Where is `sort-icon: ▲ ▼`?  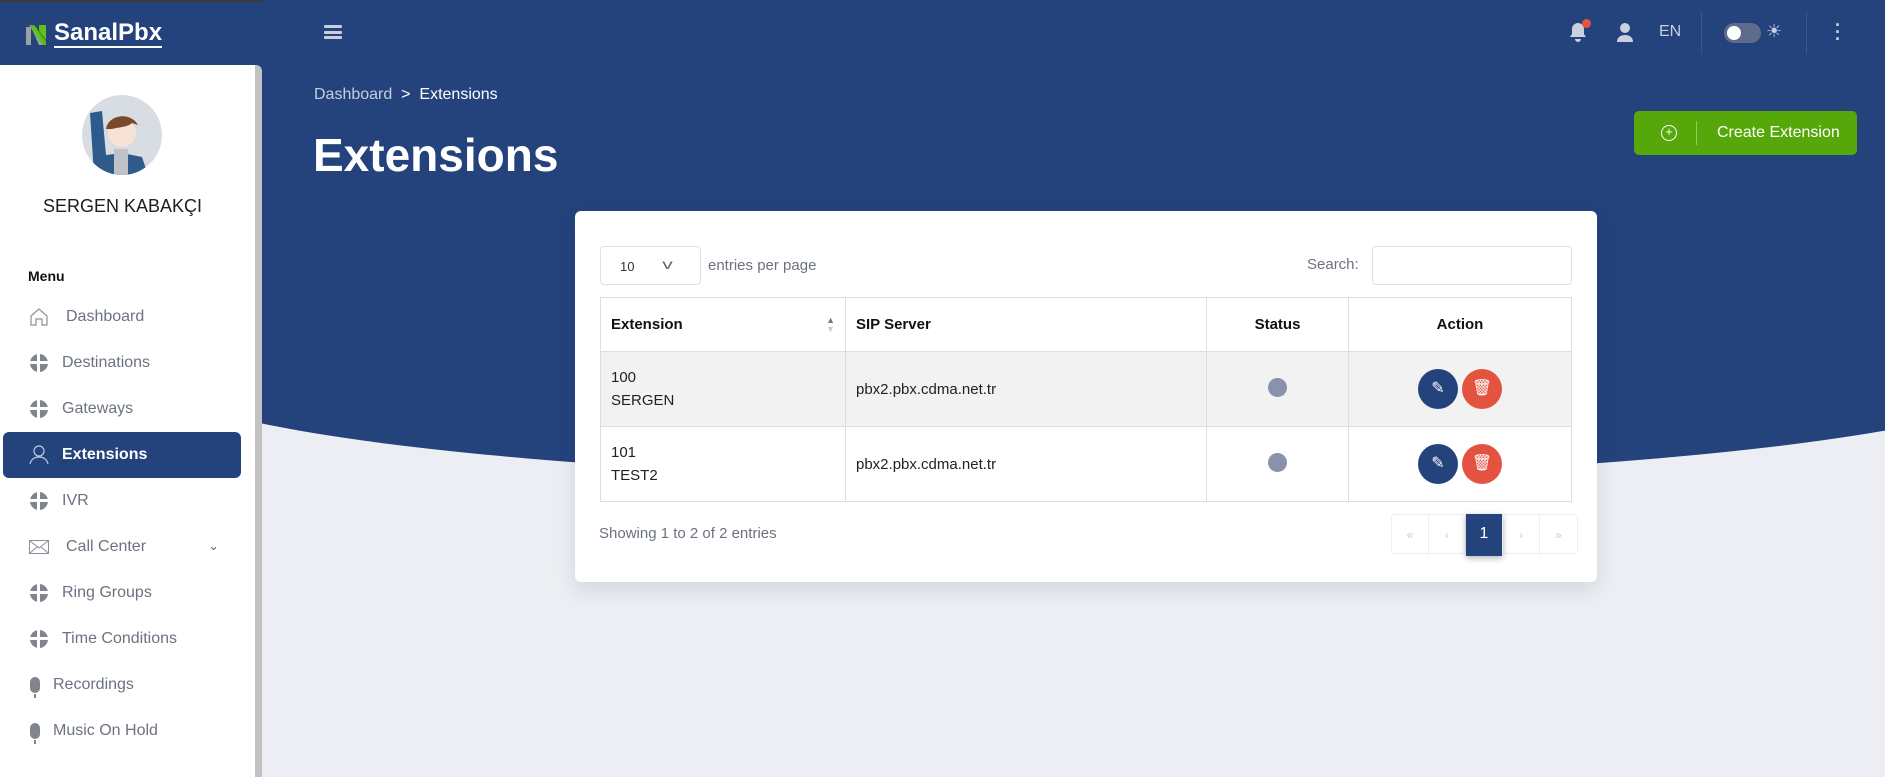
sort-icon: ▲ ▼ is located at coordinates (830, 324).